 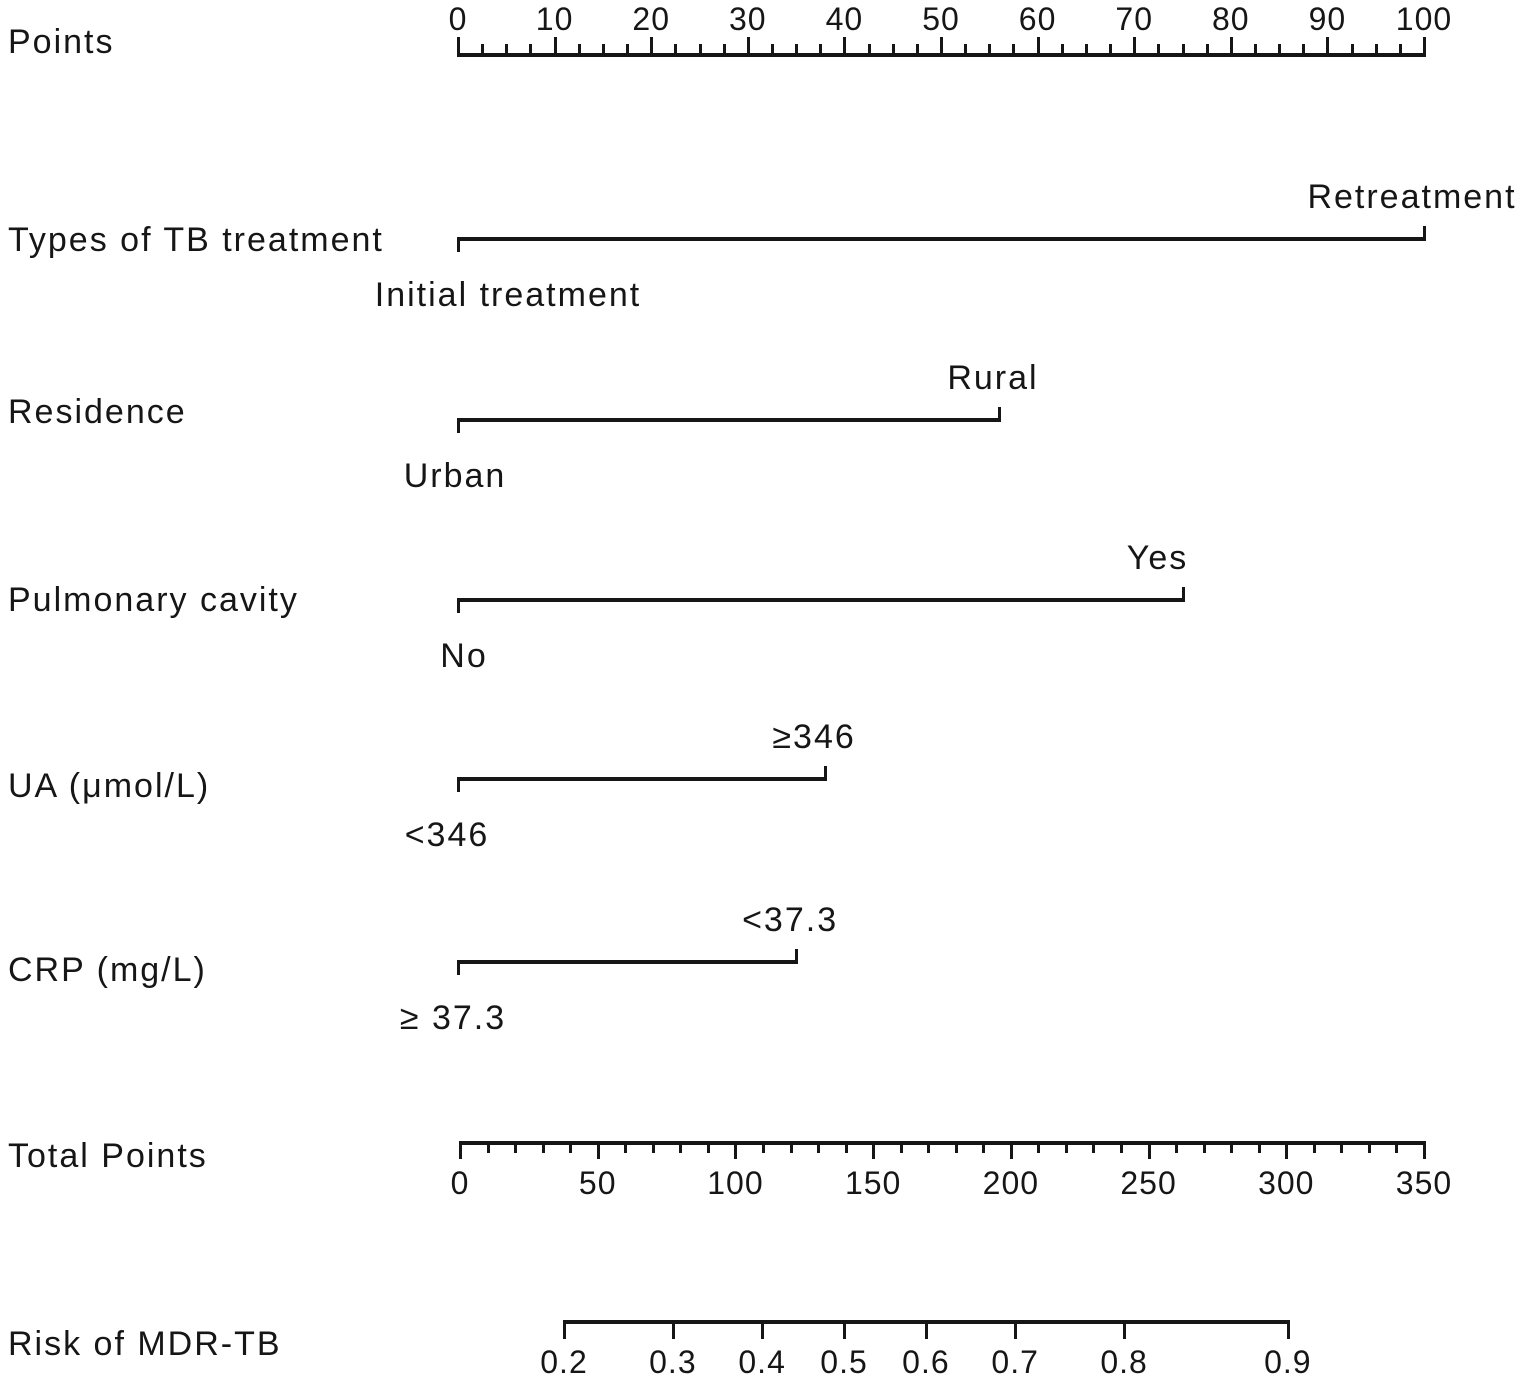 I want to click on predictor-low-label: Initial treatment, so click(x=508, y=295).